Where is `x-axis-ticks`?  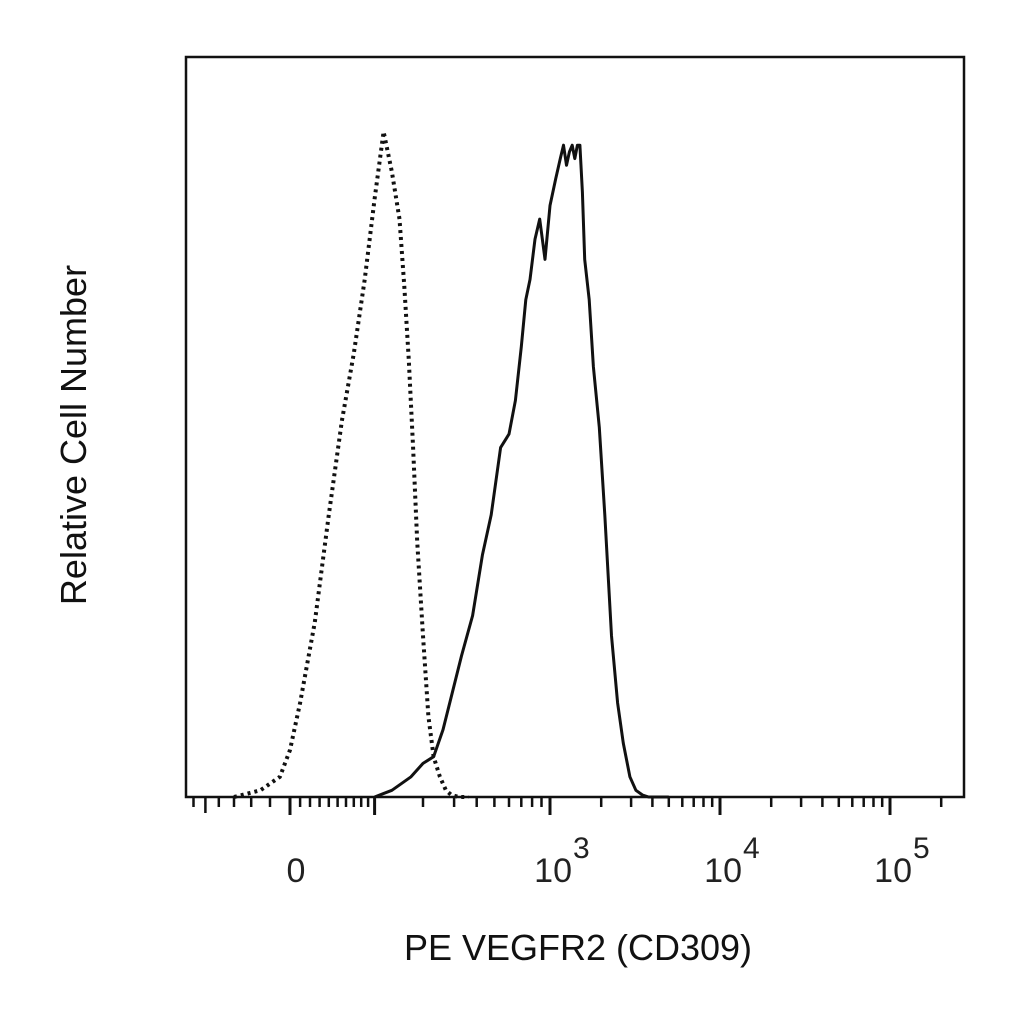 x-axis-ticks is located at coordinates (567, 806).